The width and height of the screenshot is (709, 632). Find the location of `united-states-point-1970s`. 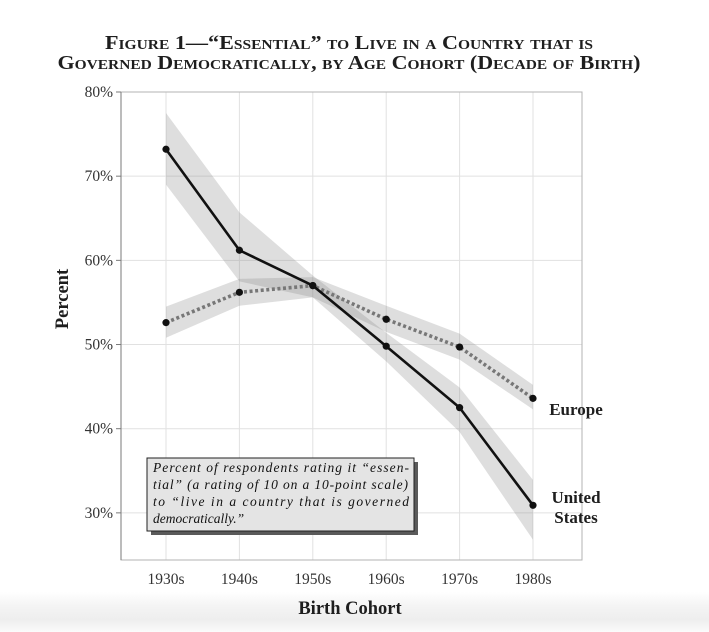

united-states-point-1970s is located at coordinates (460, 408).